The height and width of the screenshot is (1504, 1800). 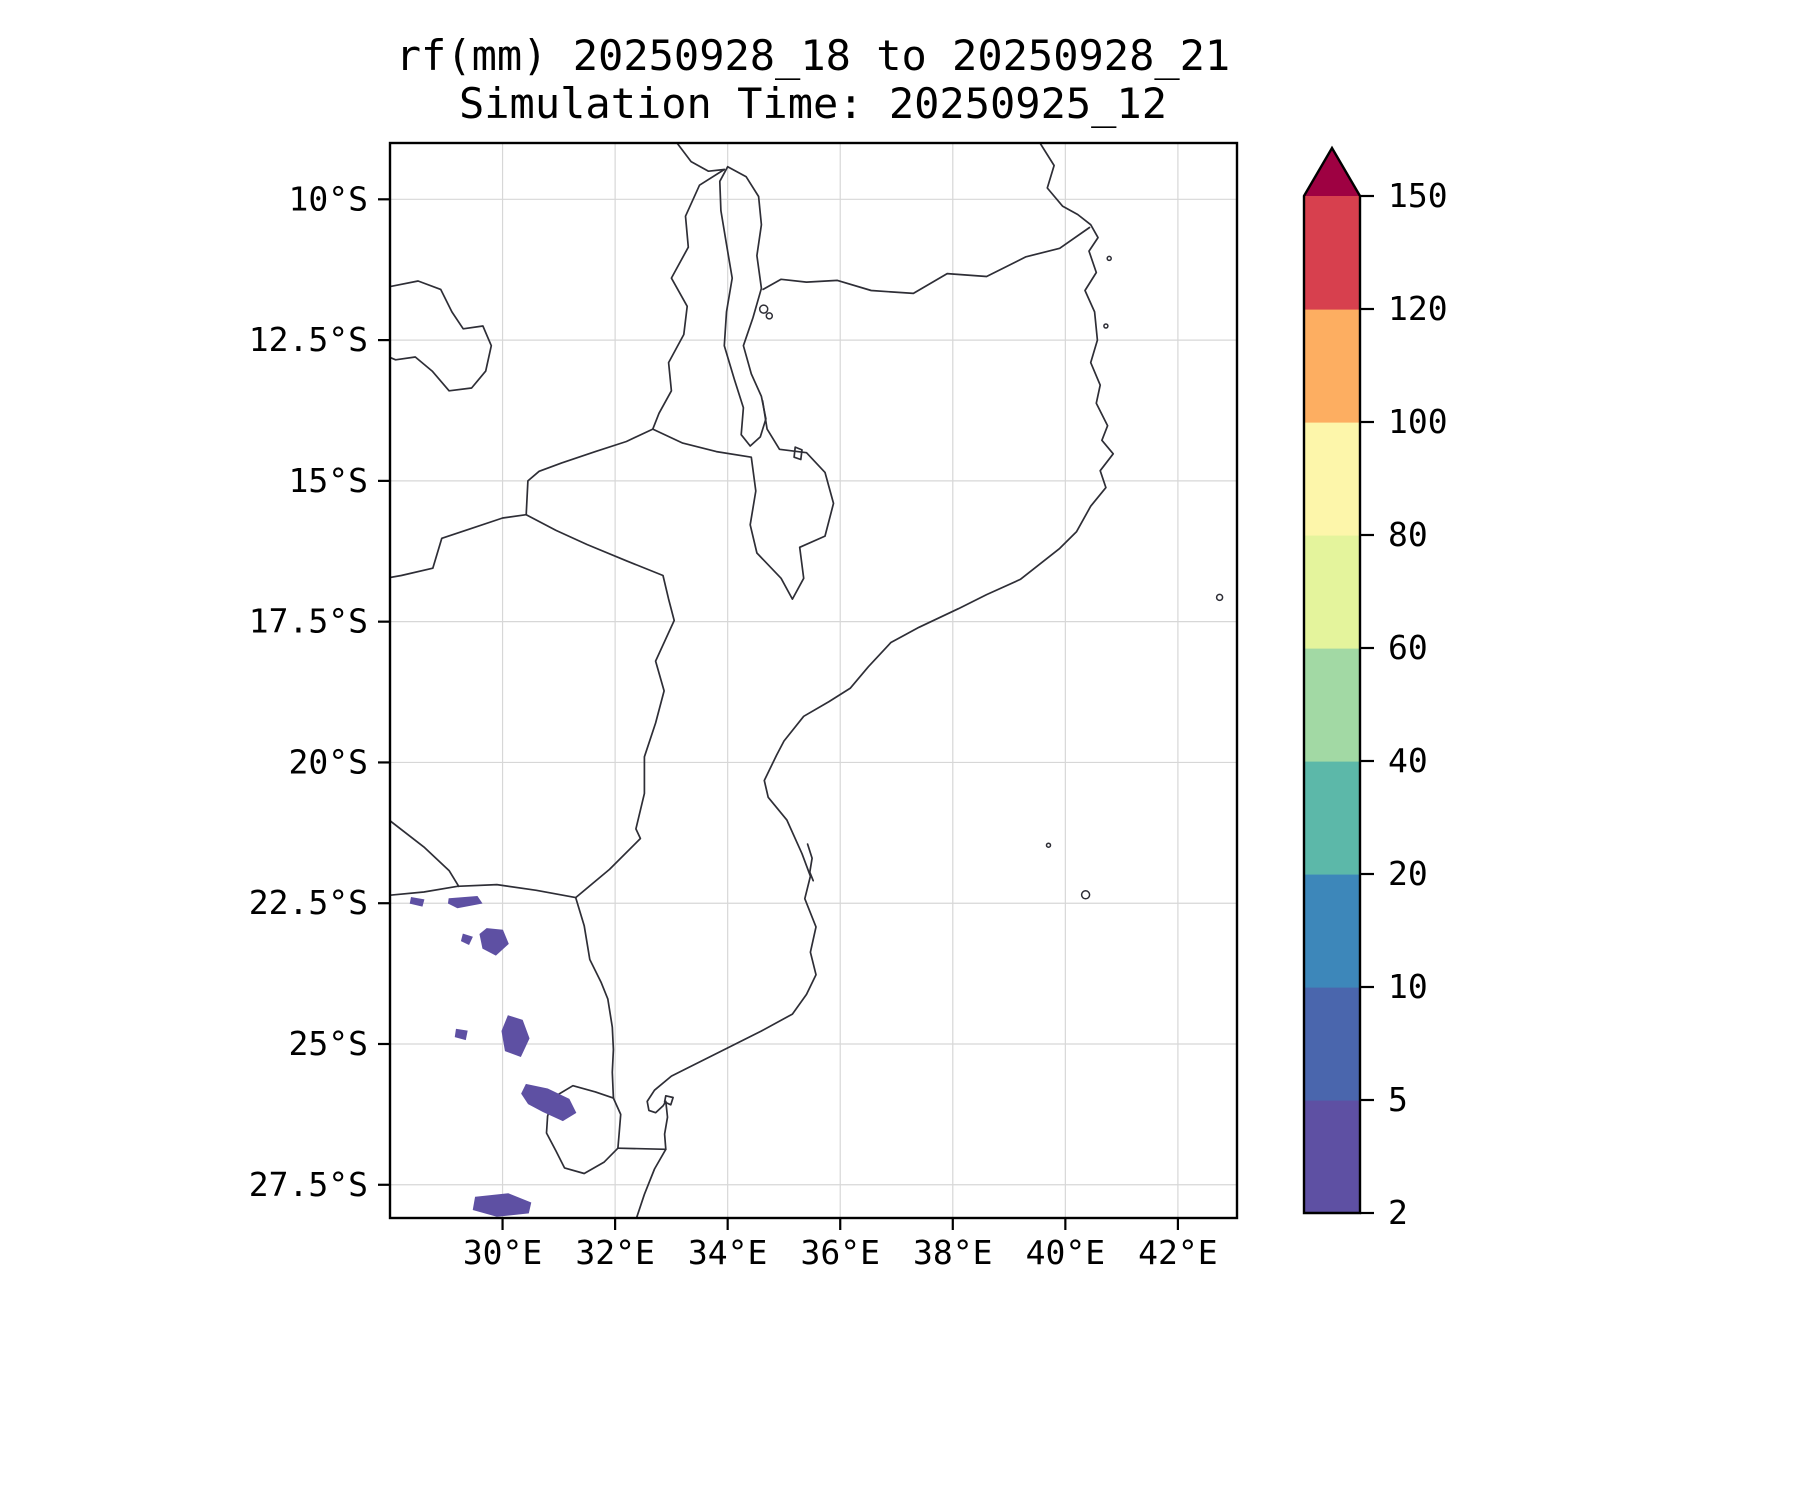 What do you see at coordinates (1418, 195) in the screenshot?
I see `colorbar-tick-label: 150` at bounding box center [1418, 195].